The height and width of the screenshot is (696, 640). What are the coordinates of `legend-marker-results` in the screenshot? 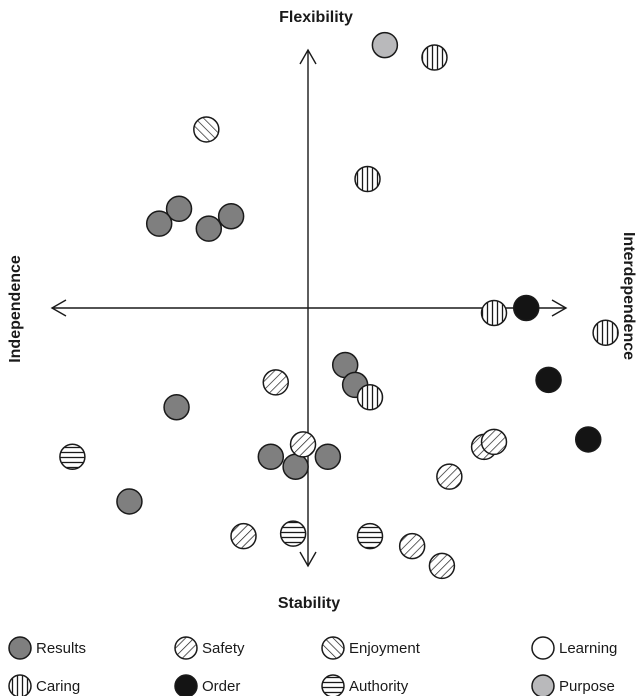 It's located at (20, 648).